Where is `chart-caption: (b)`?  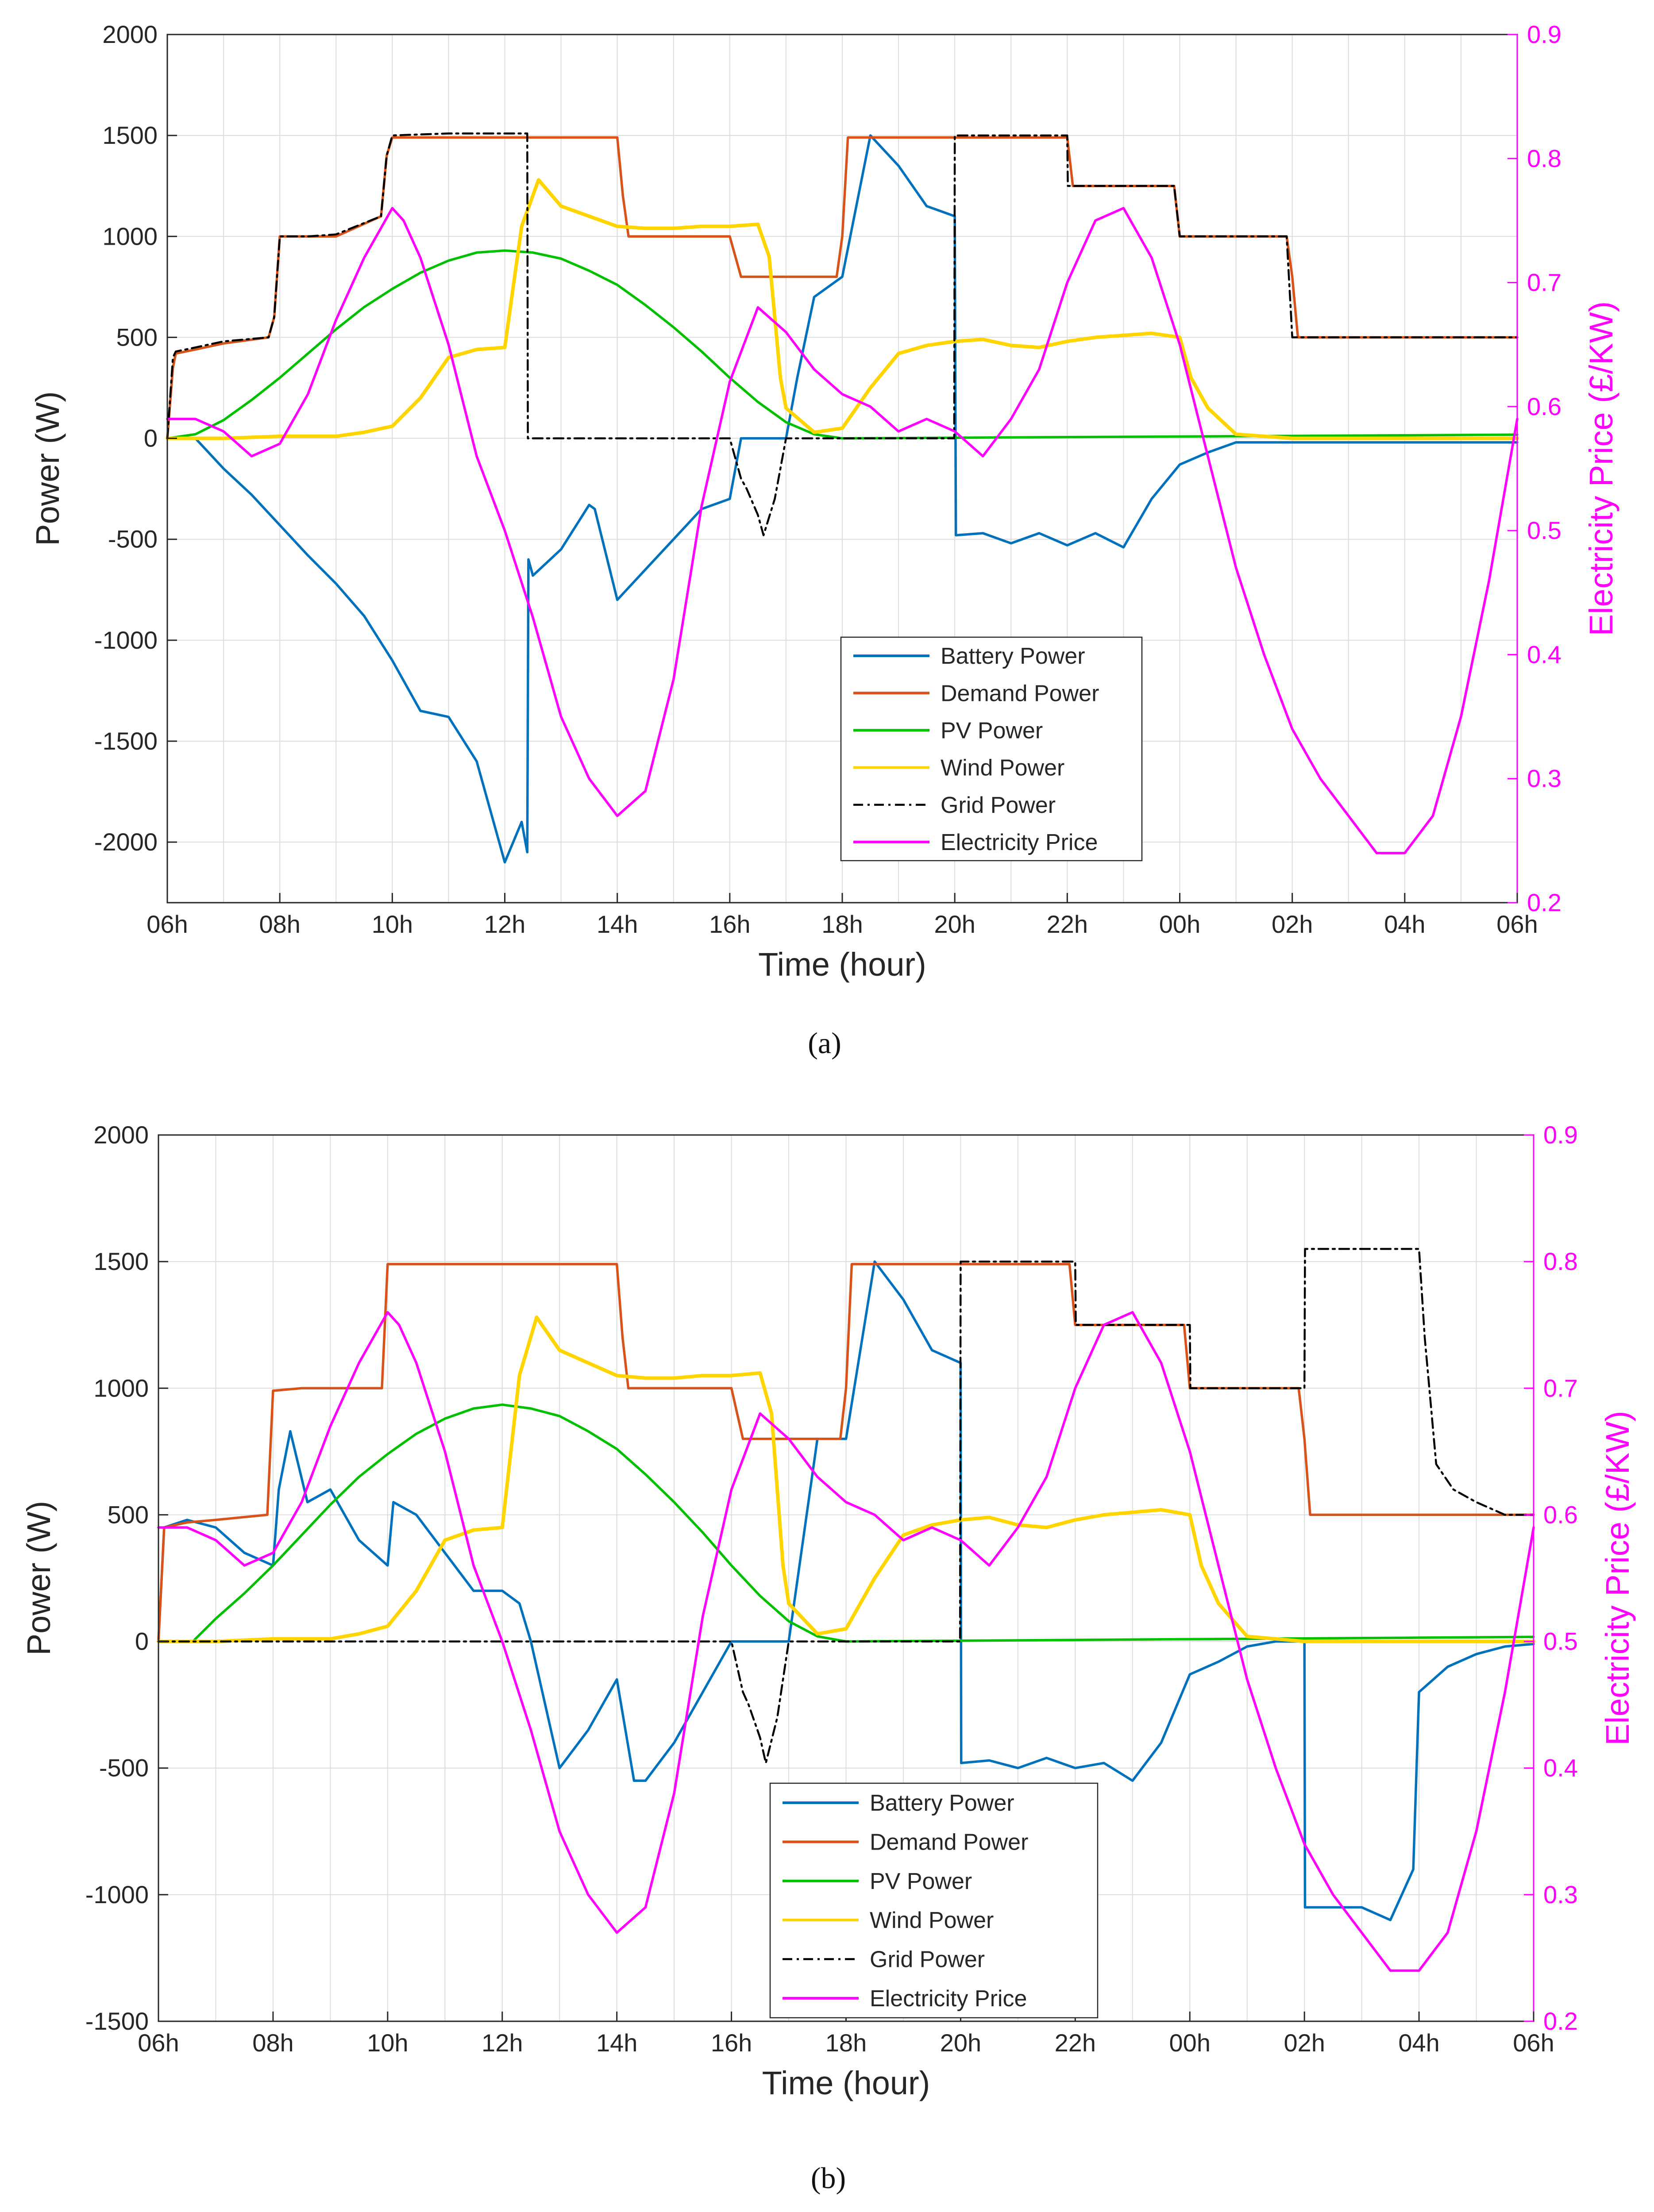 chart-caption: (b) is located at coordinates (828, 2178).